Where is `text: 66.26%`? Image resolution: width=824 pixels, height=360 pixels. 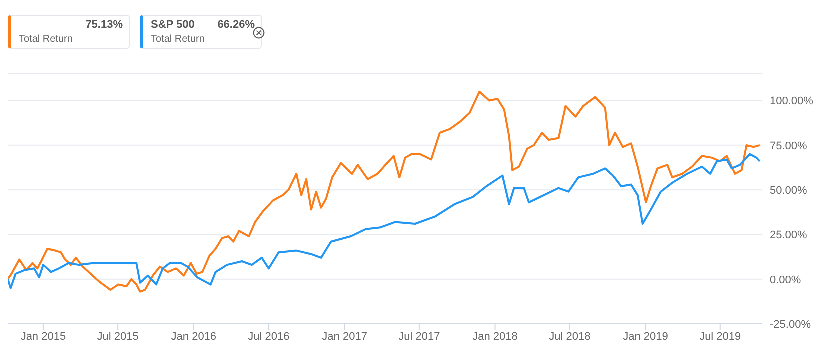
text: 66.26% is located at coordinates (236, 25).